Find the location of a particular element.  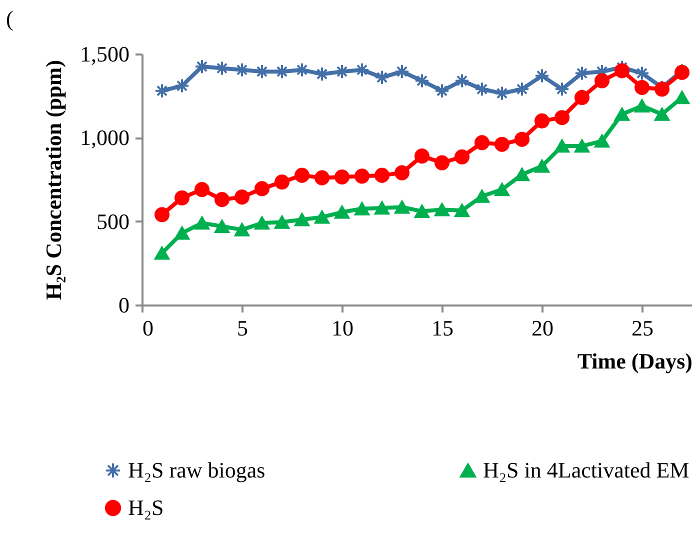

x-tick-label: 0 is located at coordinates (148, 328).